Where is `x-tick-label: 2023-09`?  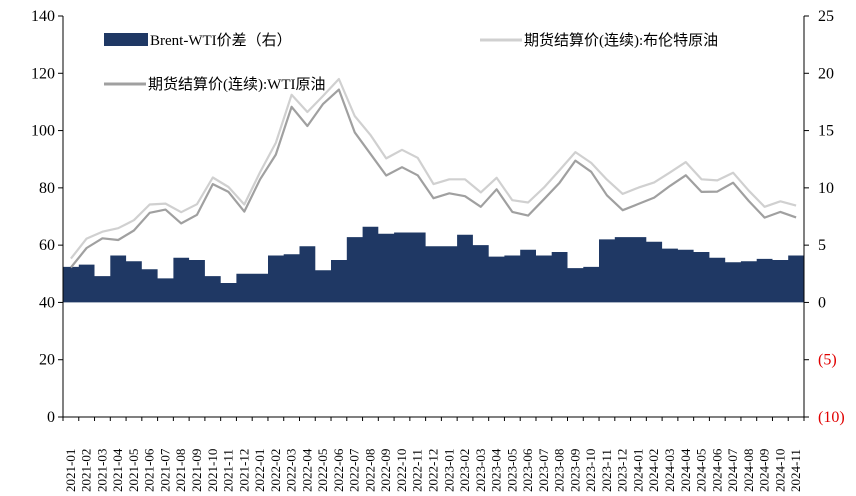 x-tick-label: 2023-09 is located at coordinates (574, 470).